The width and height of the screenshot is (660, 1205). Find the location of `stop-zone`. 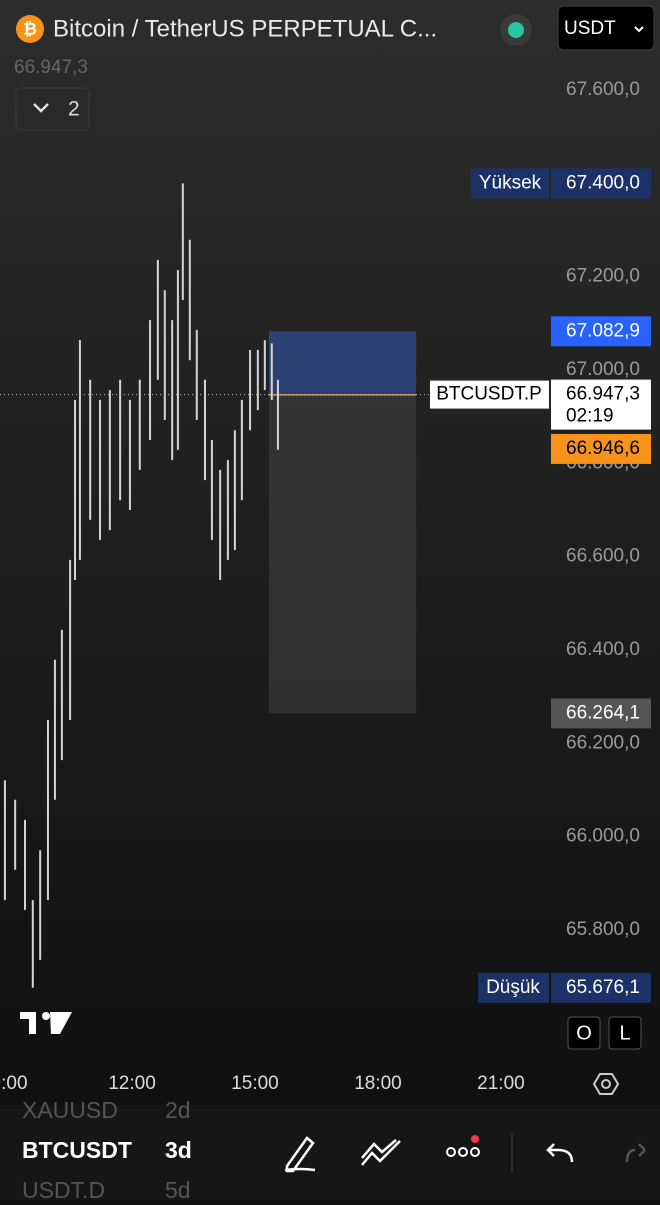

stop-zone is located at coordinates (342, 554).